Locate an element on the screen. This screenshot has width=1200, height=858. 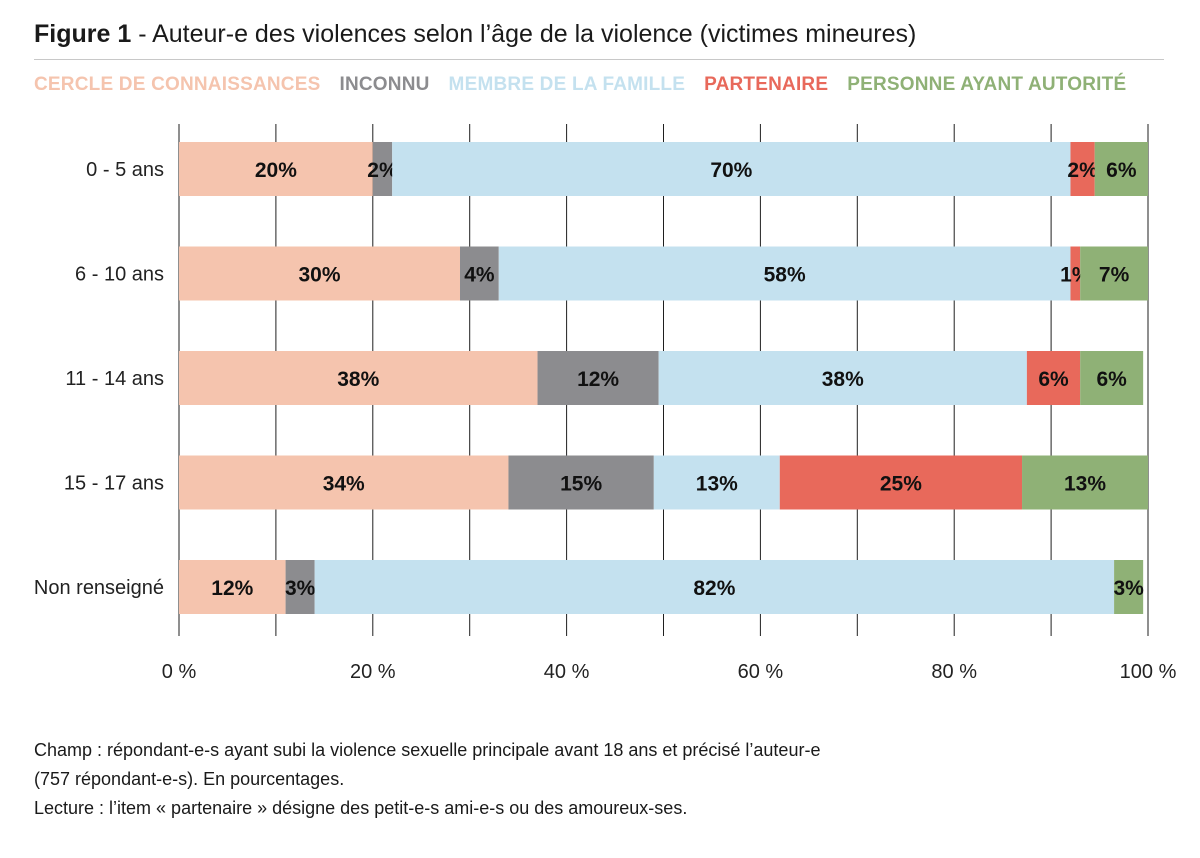
data-label-4-1: 3% is located at coordinates (300, 588).